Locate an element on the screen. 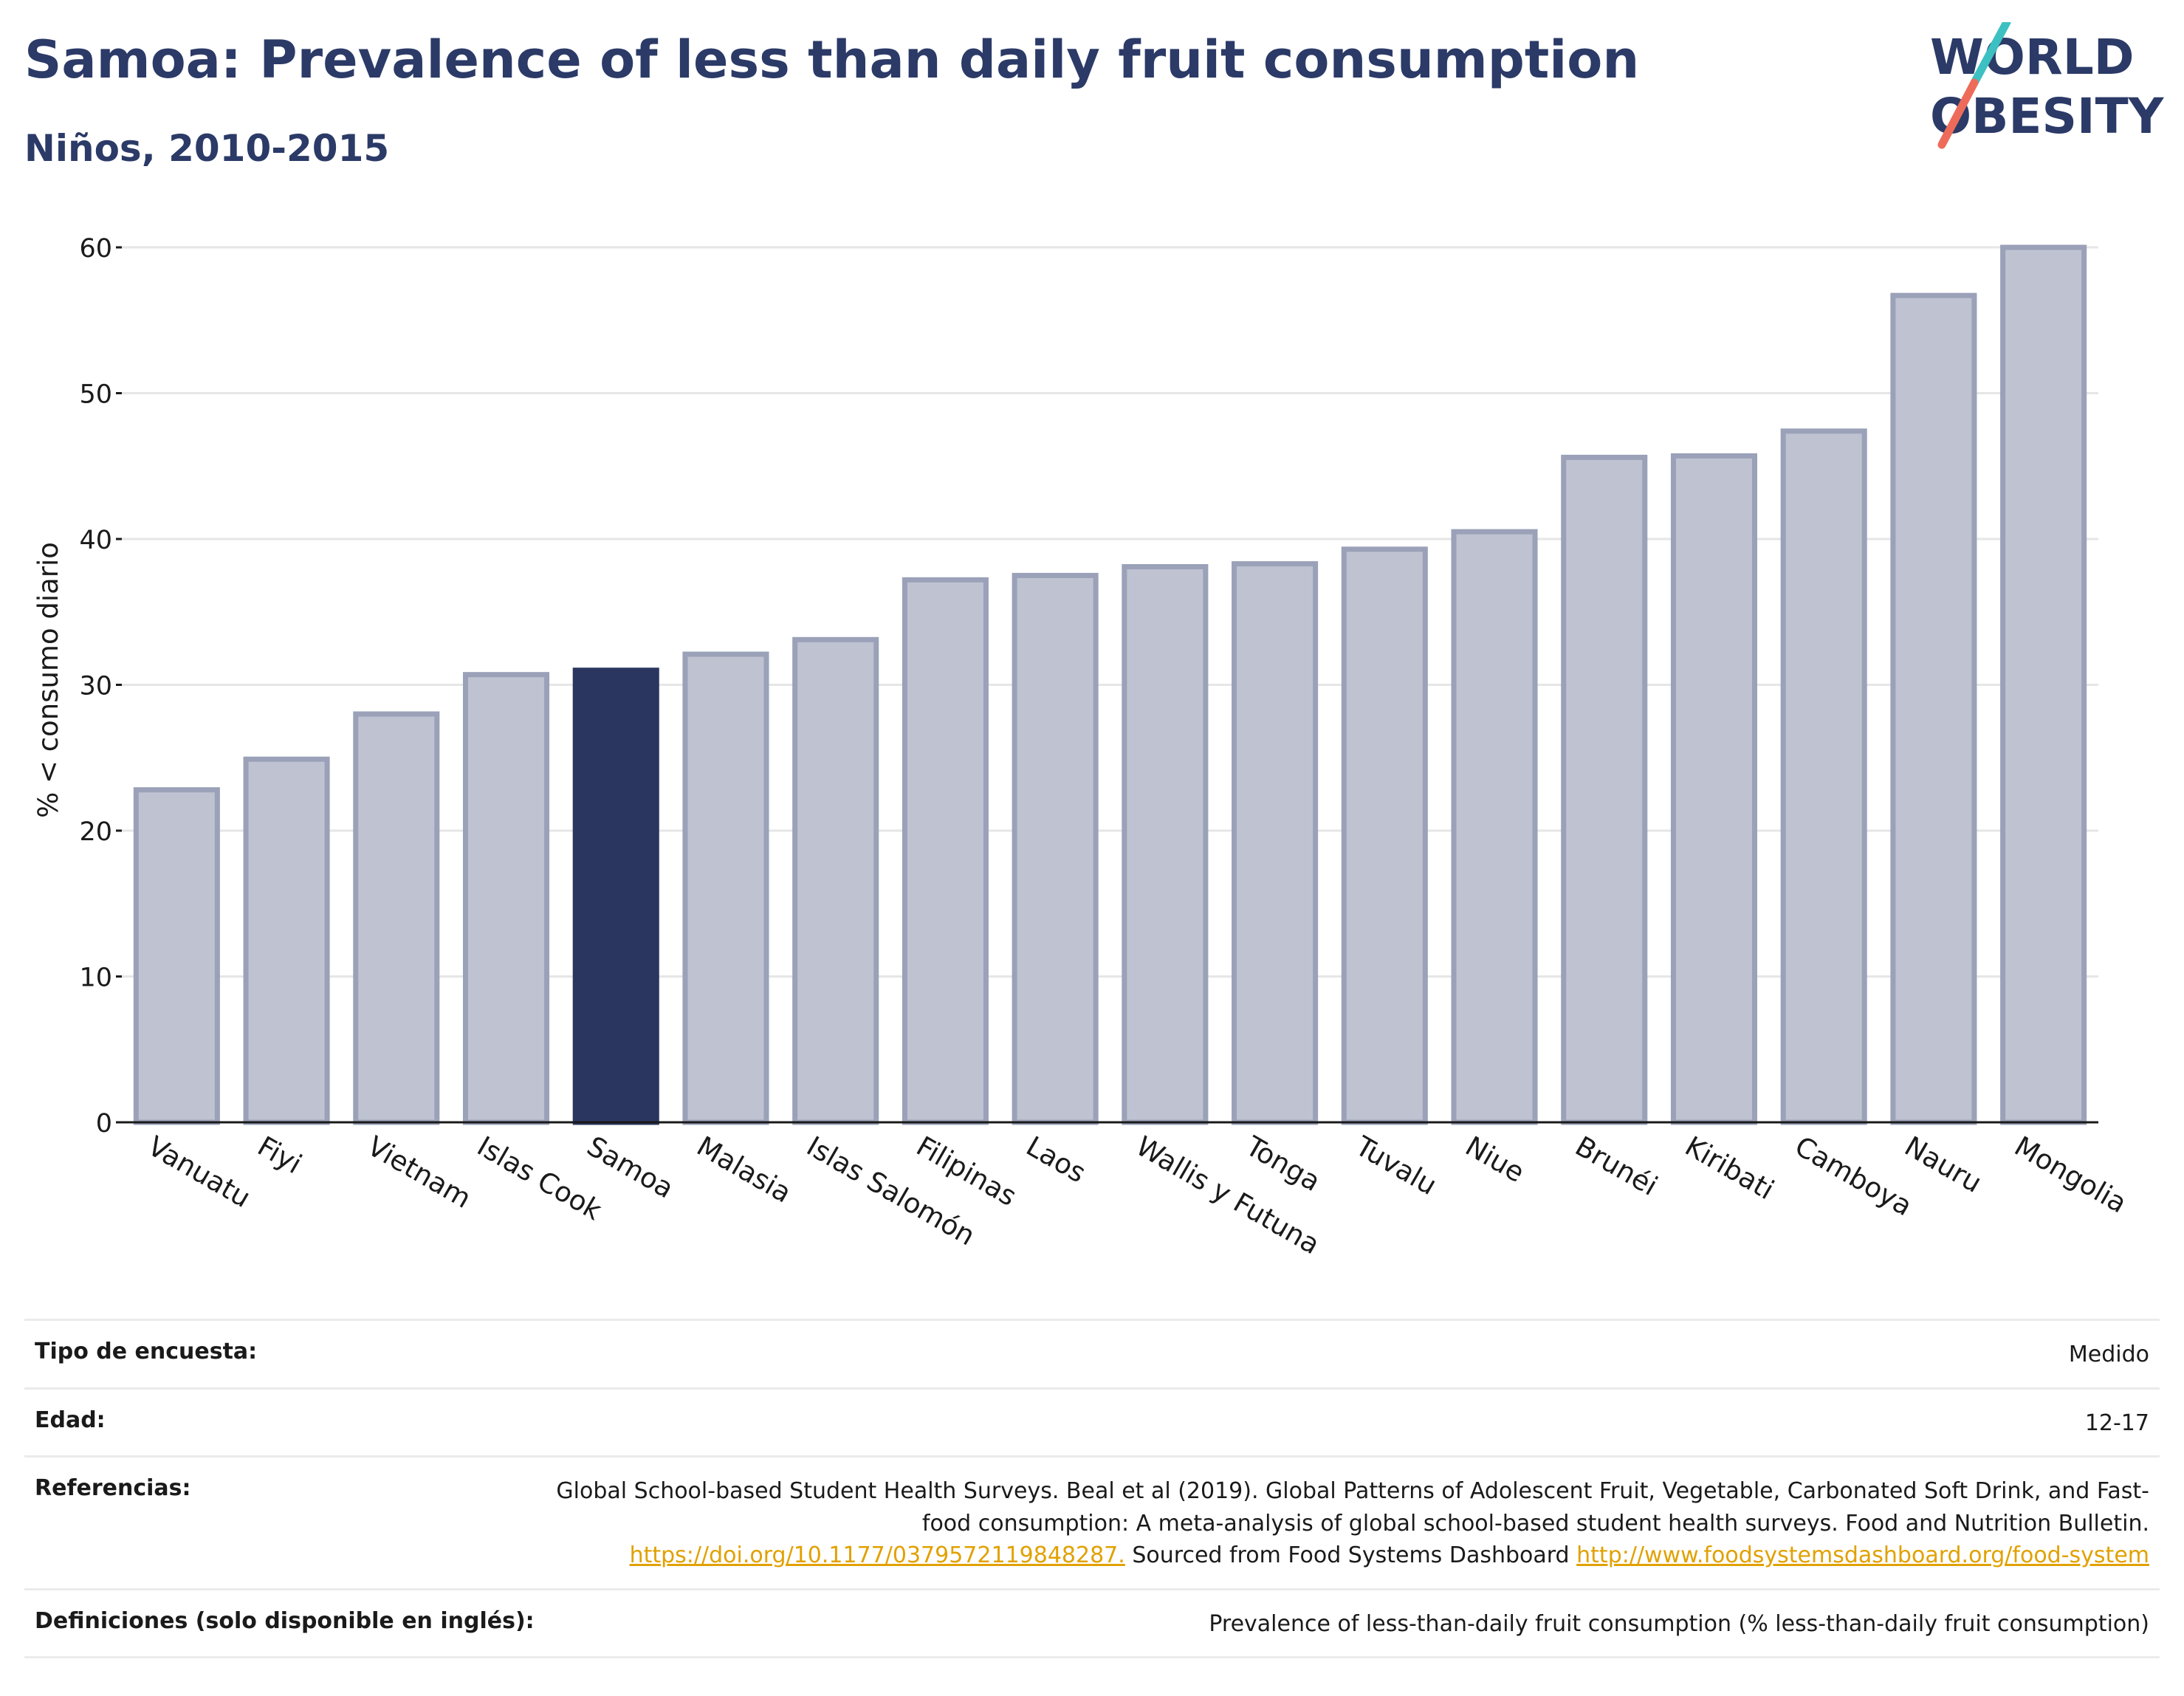  y-axis-title: % < consumo diario is located at coordinates (48, 680).